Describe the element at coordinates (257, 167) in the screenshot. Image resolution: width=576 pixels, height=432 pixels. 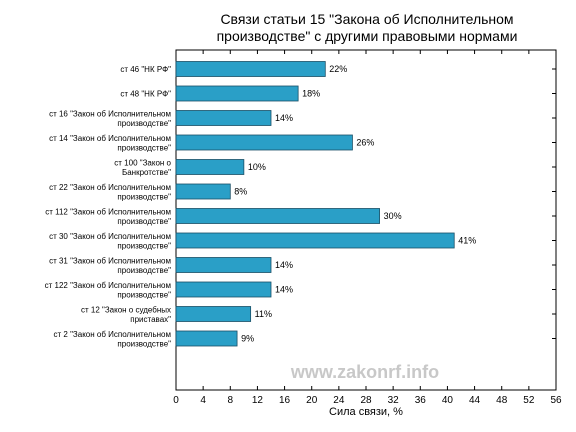
I see `bar-value-label: 10%` at that location.